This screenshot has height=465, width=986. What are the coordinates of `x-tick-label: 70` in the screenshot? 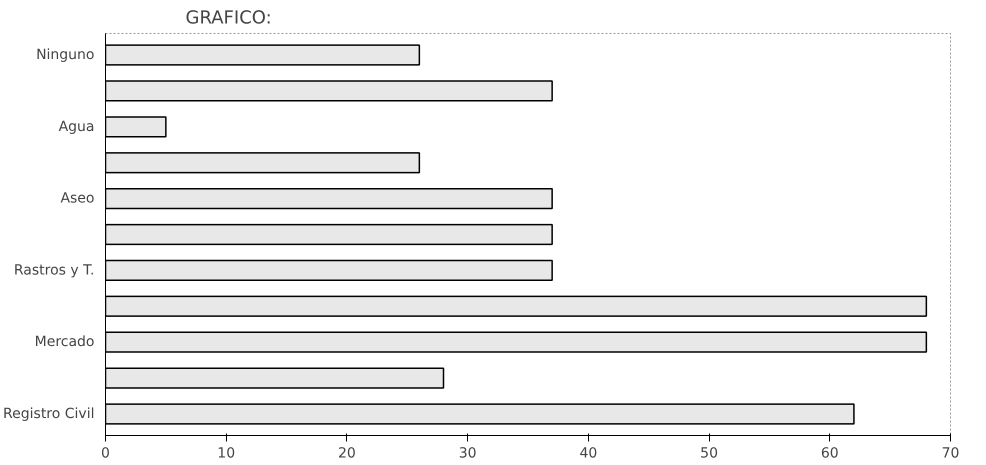 It's located at (951, 454).